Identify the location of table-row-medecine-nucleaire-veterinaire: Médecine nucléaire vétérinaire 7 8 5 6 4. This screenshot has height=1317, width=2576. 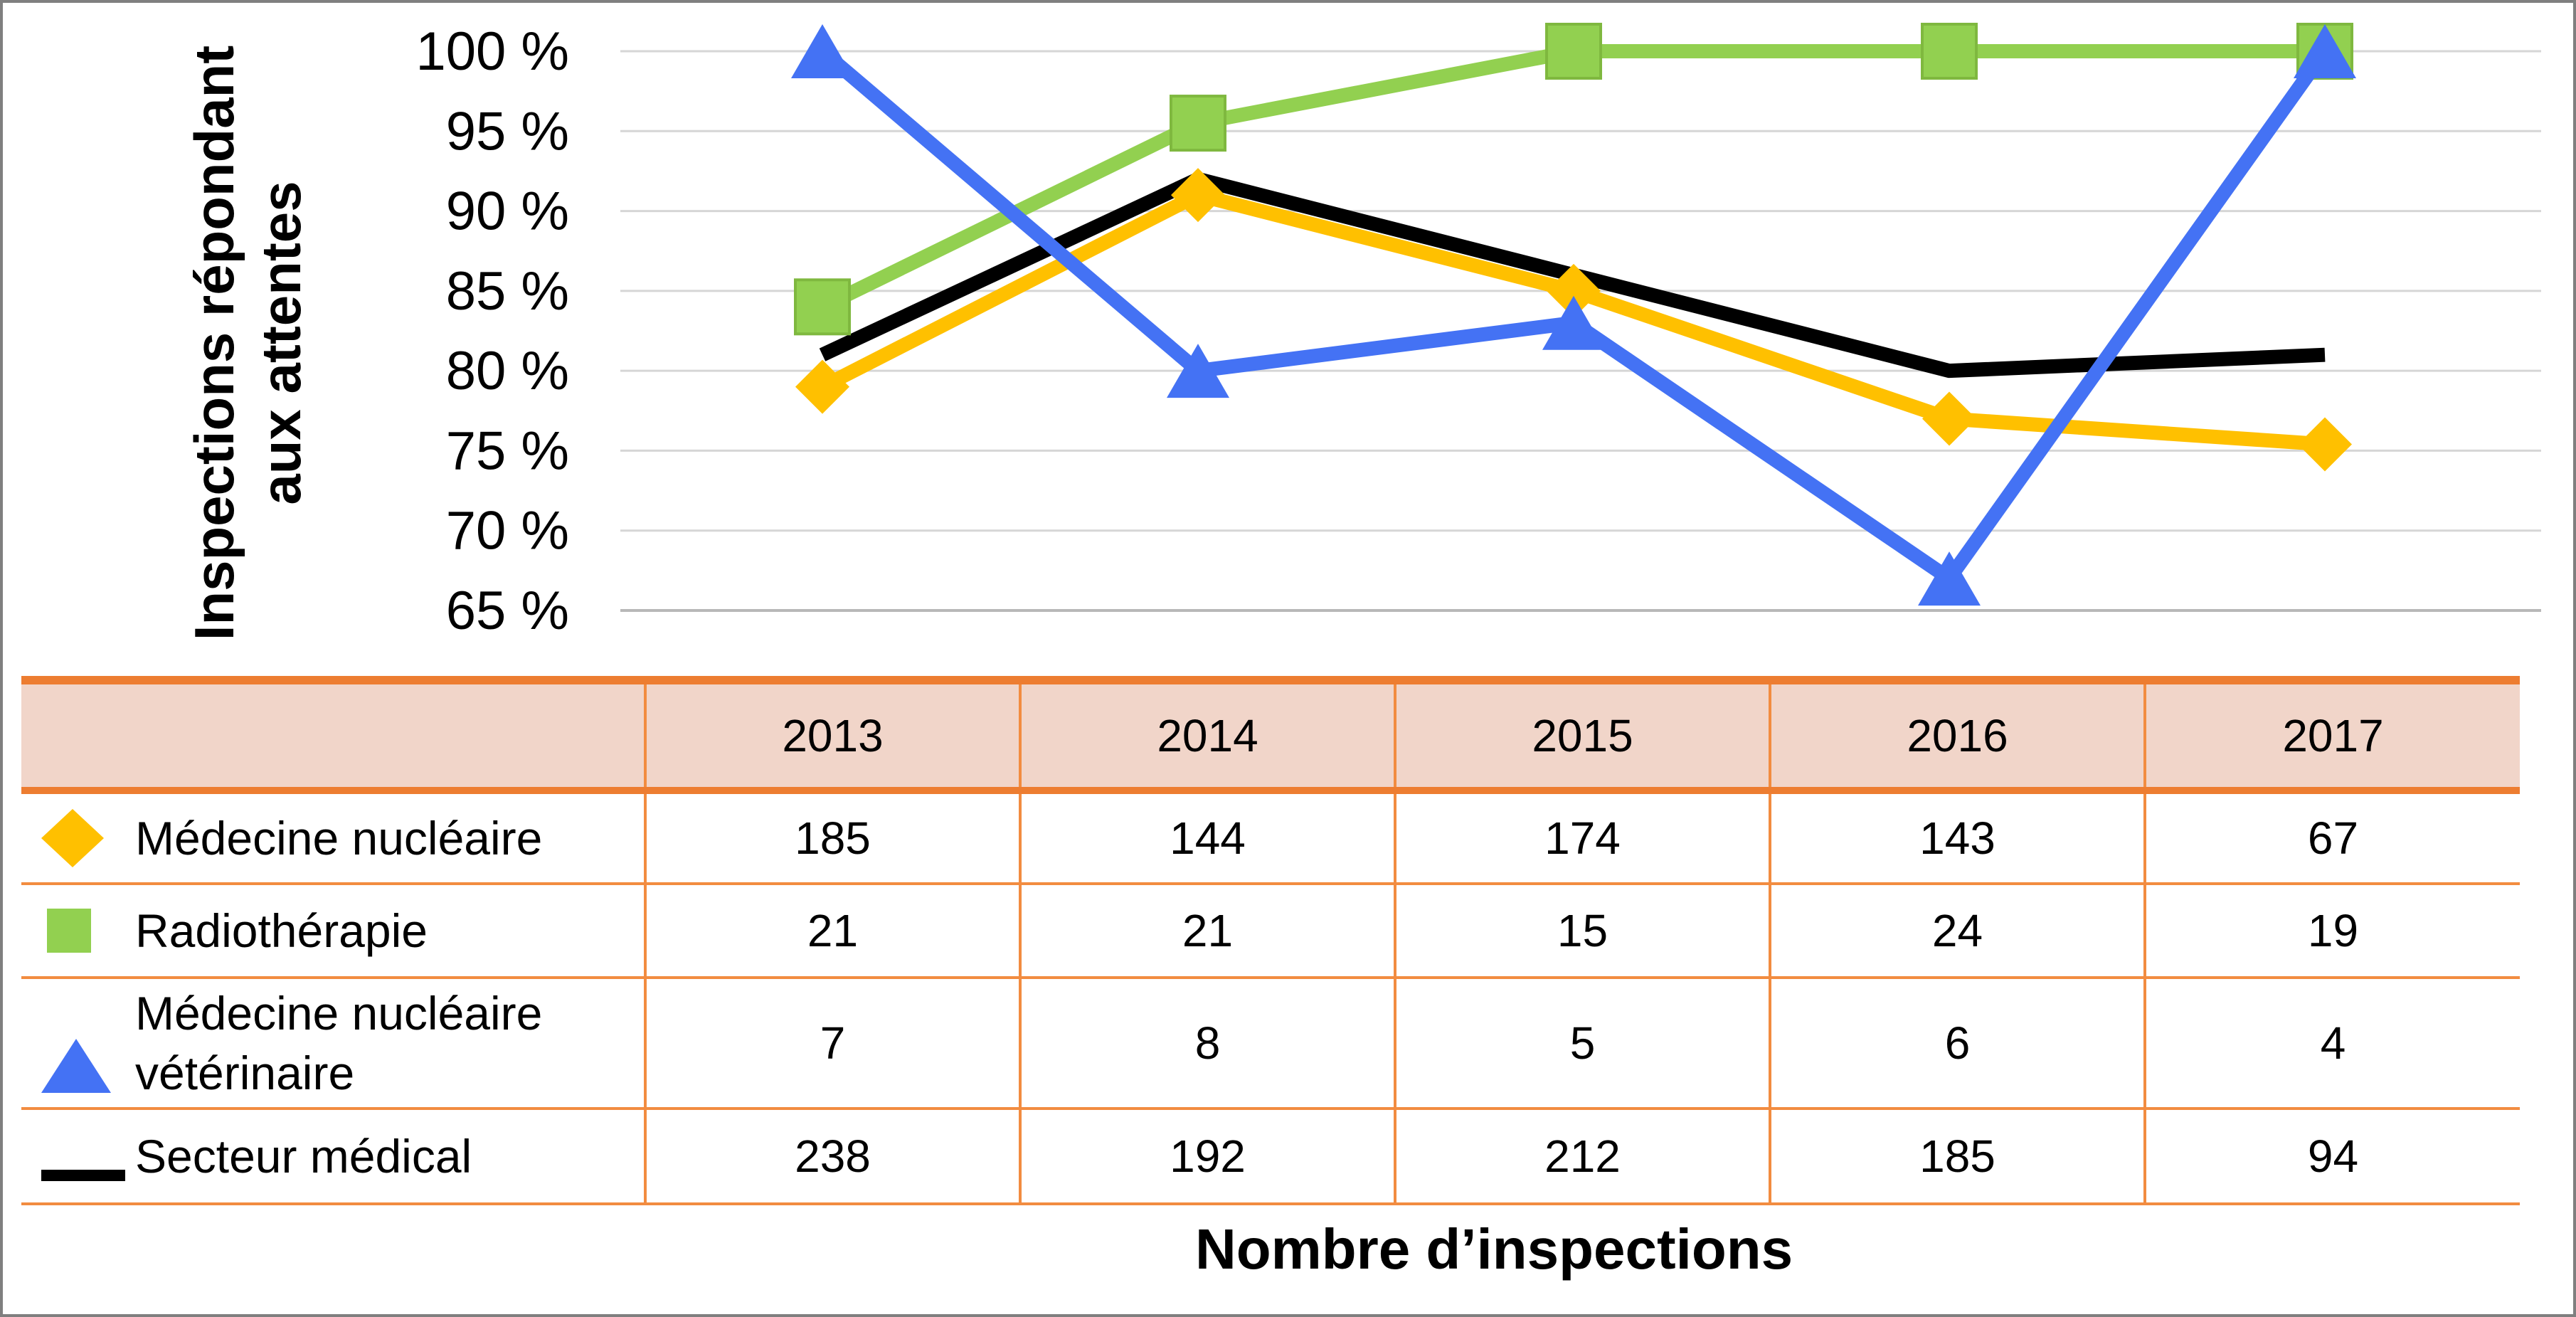
(1271, 1044).